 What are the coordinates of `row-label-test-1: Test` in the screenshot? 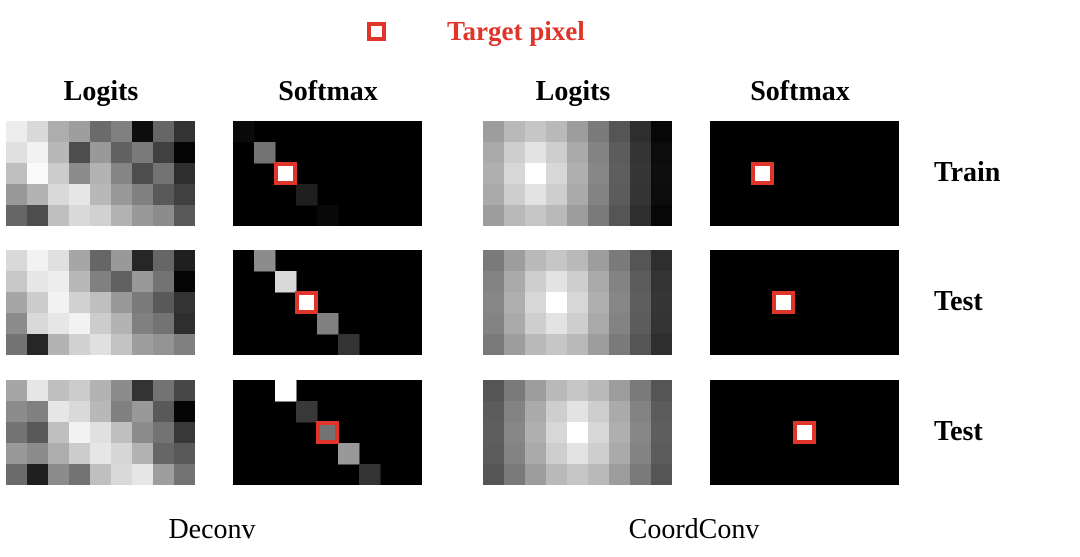 It's located at (958, 301).